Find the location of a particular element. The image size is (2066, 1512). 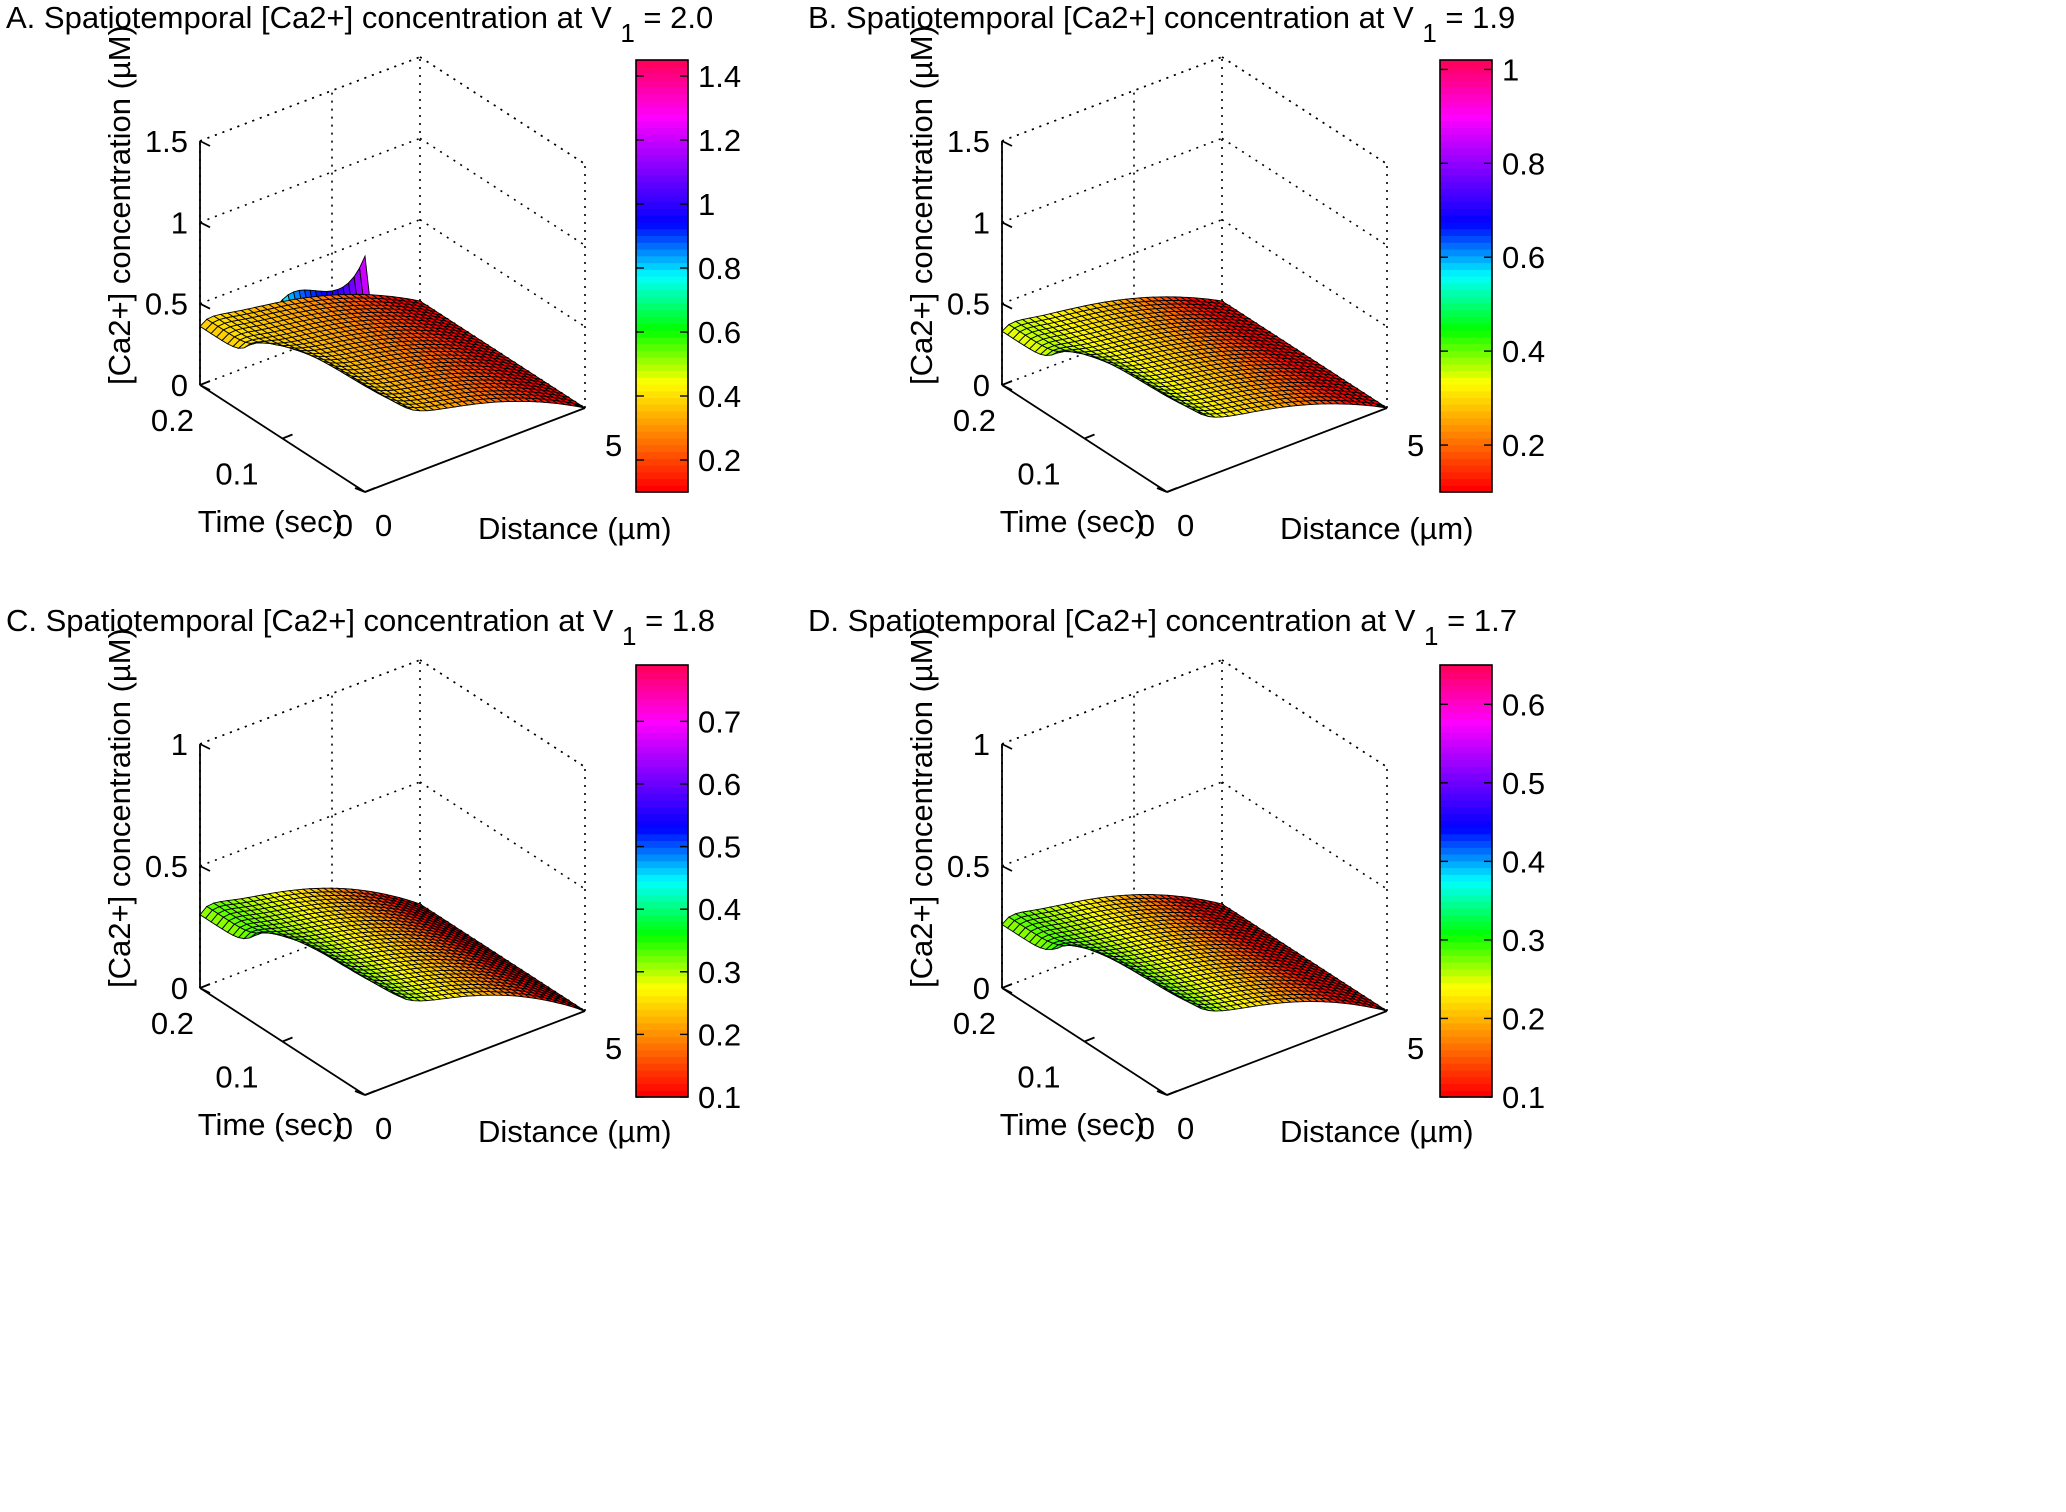

distance-axis-label: Distance (µm) is located at coordinates (1377, 528).